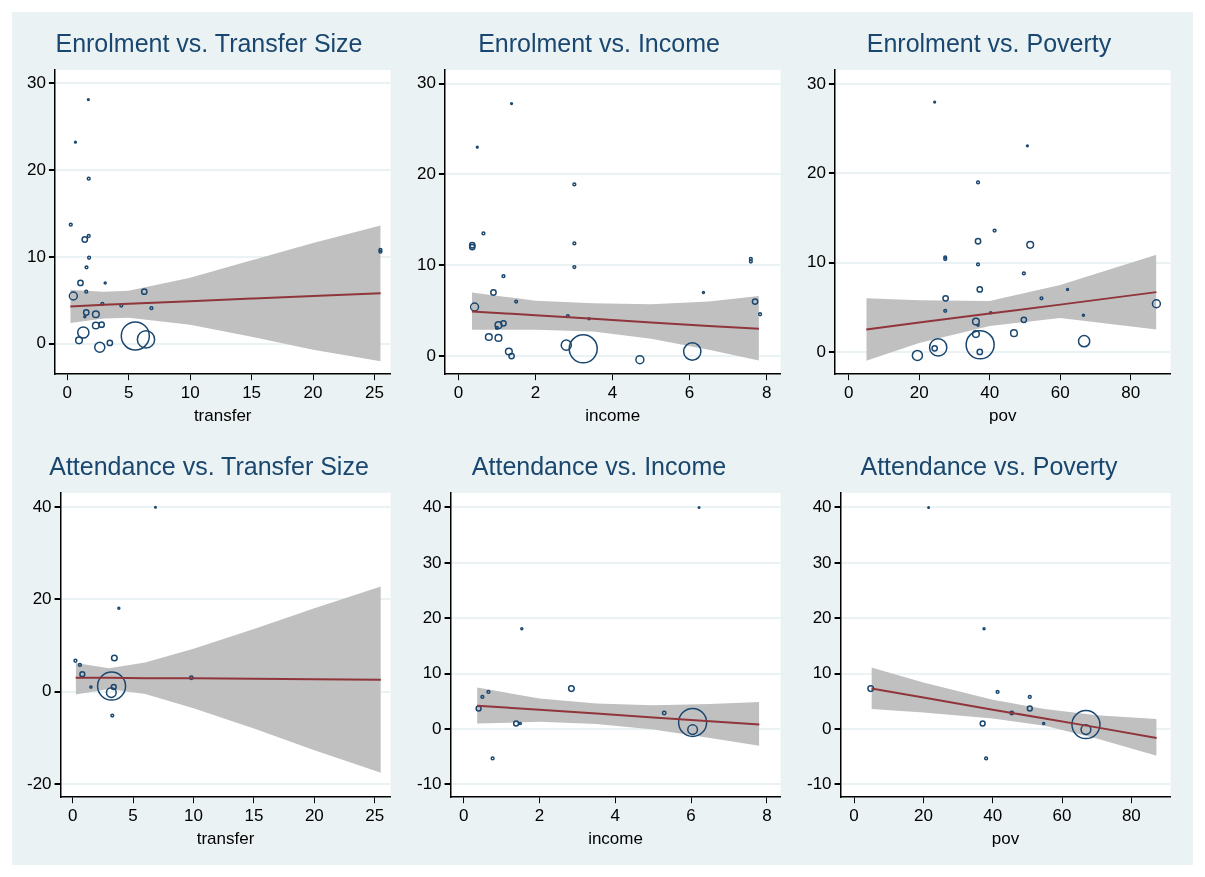 The image size is (1205, 877). What do you see at coordinates (599, 42) in the screenshot?
I see `chart-title: Enrolment vs. Income` at bounding box center [599, 42].